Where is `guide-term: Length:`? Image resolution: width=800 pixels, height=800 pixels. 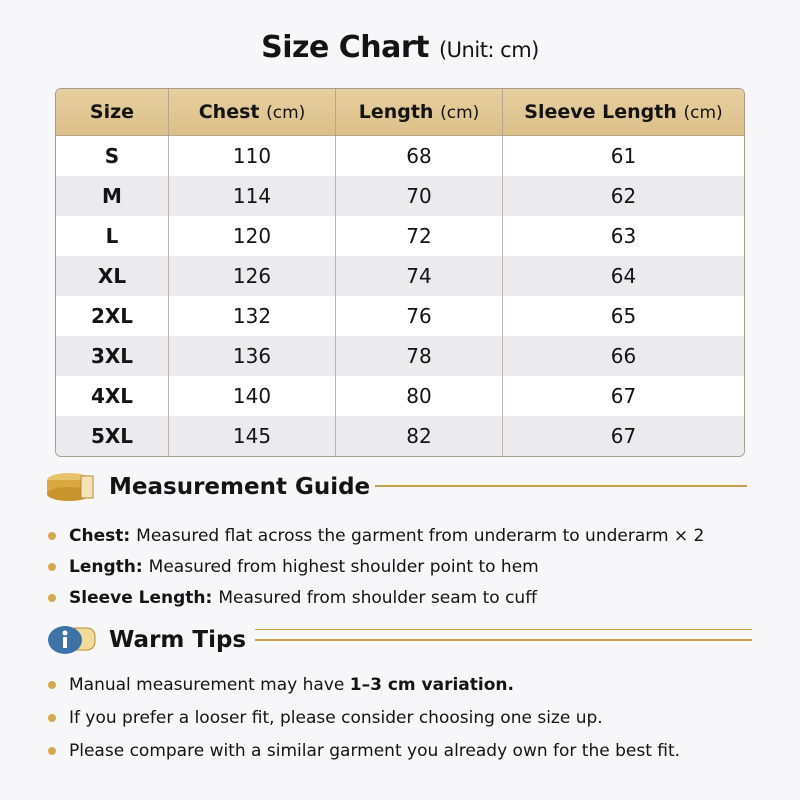 guide-term: Length: is located at coordinates (106, 566).